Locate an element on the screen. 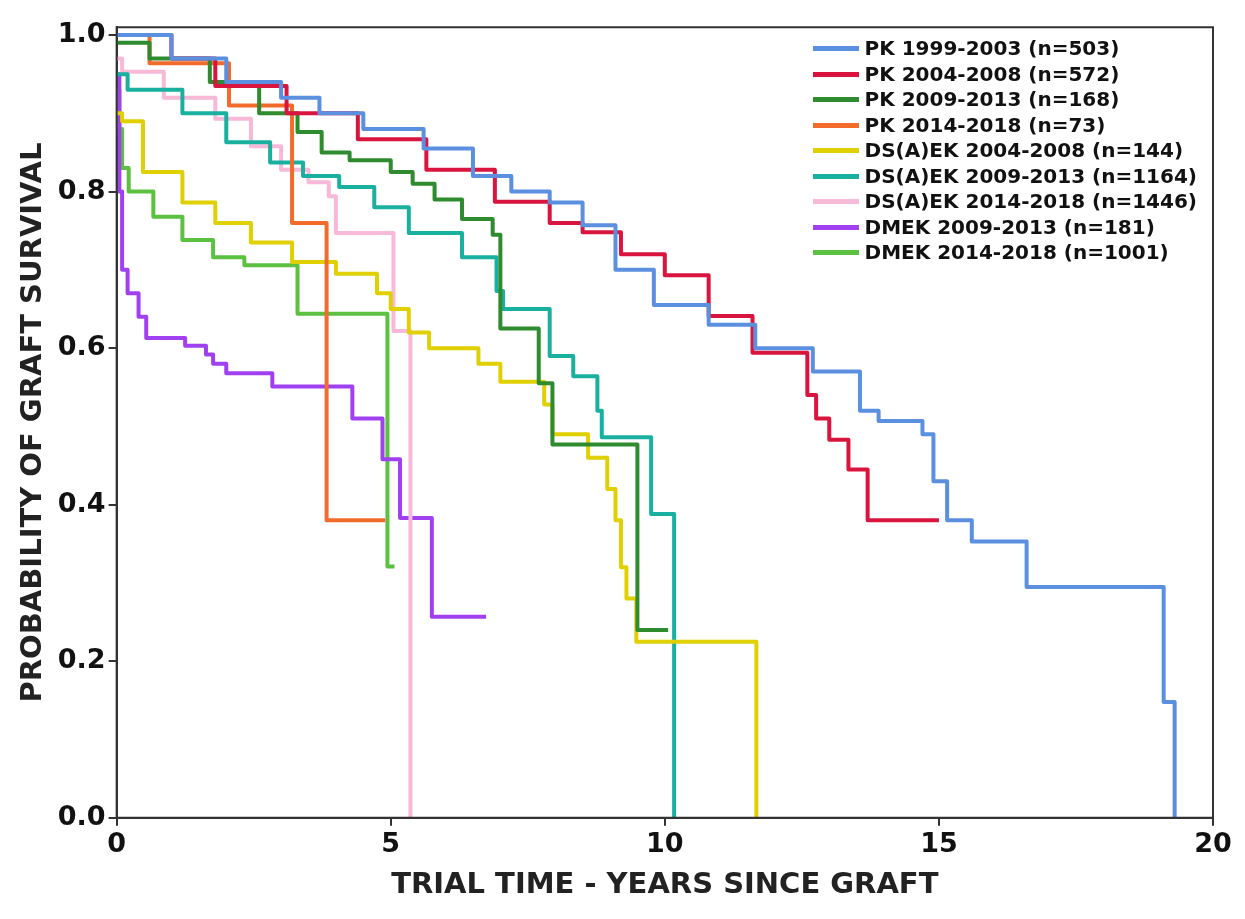  legend-label: DMEK 2009-2013 (n=181) is located at coordinates (1009, 227).